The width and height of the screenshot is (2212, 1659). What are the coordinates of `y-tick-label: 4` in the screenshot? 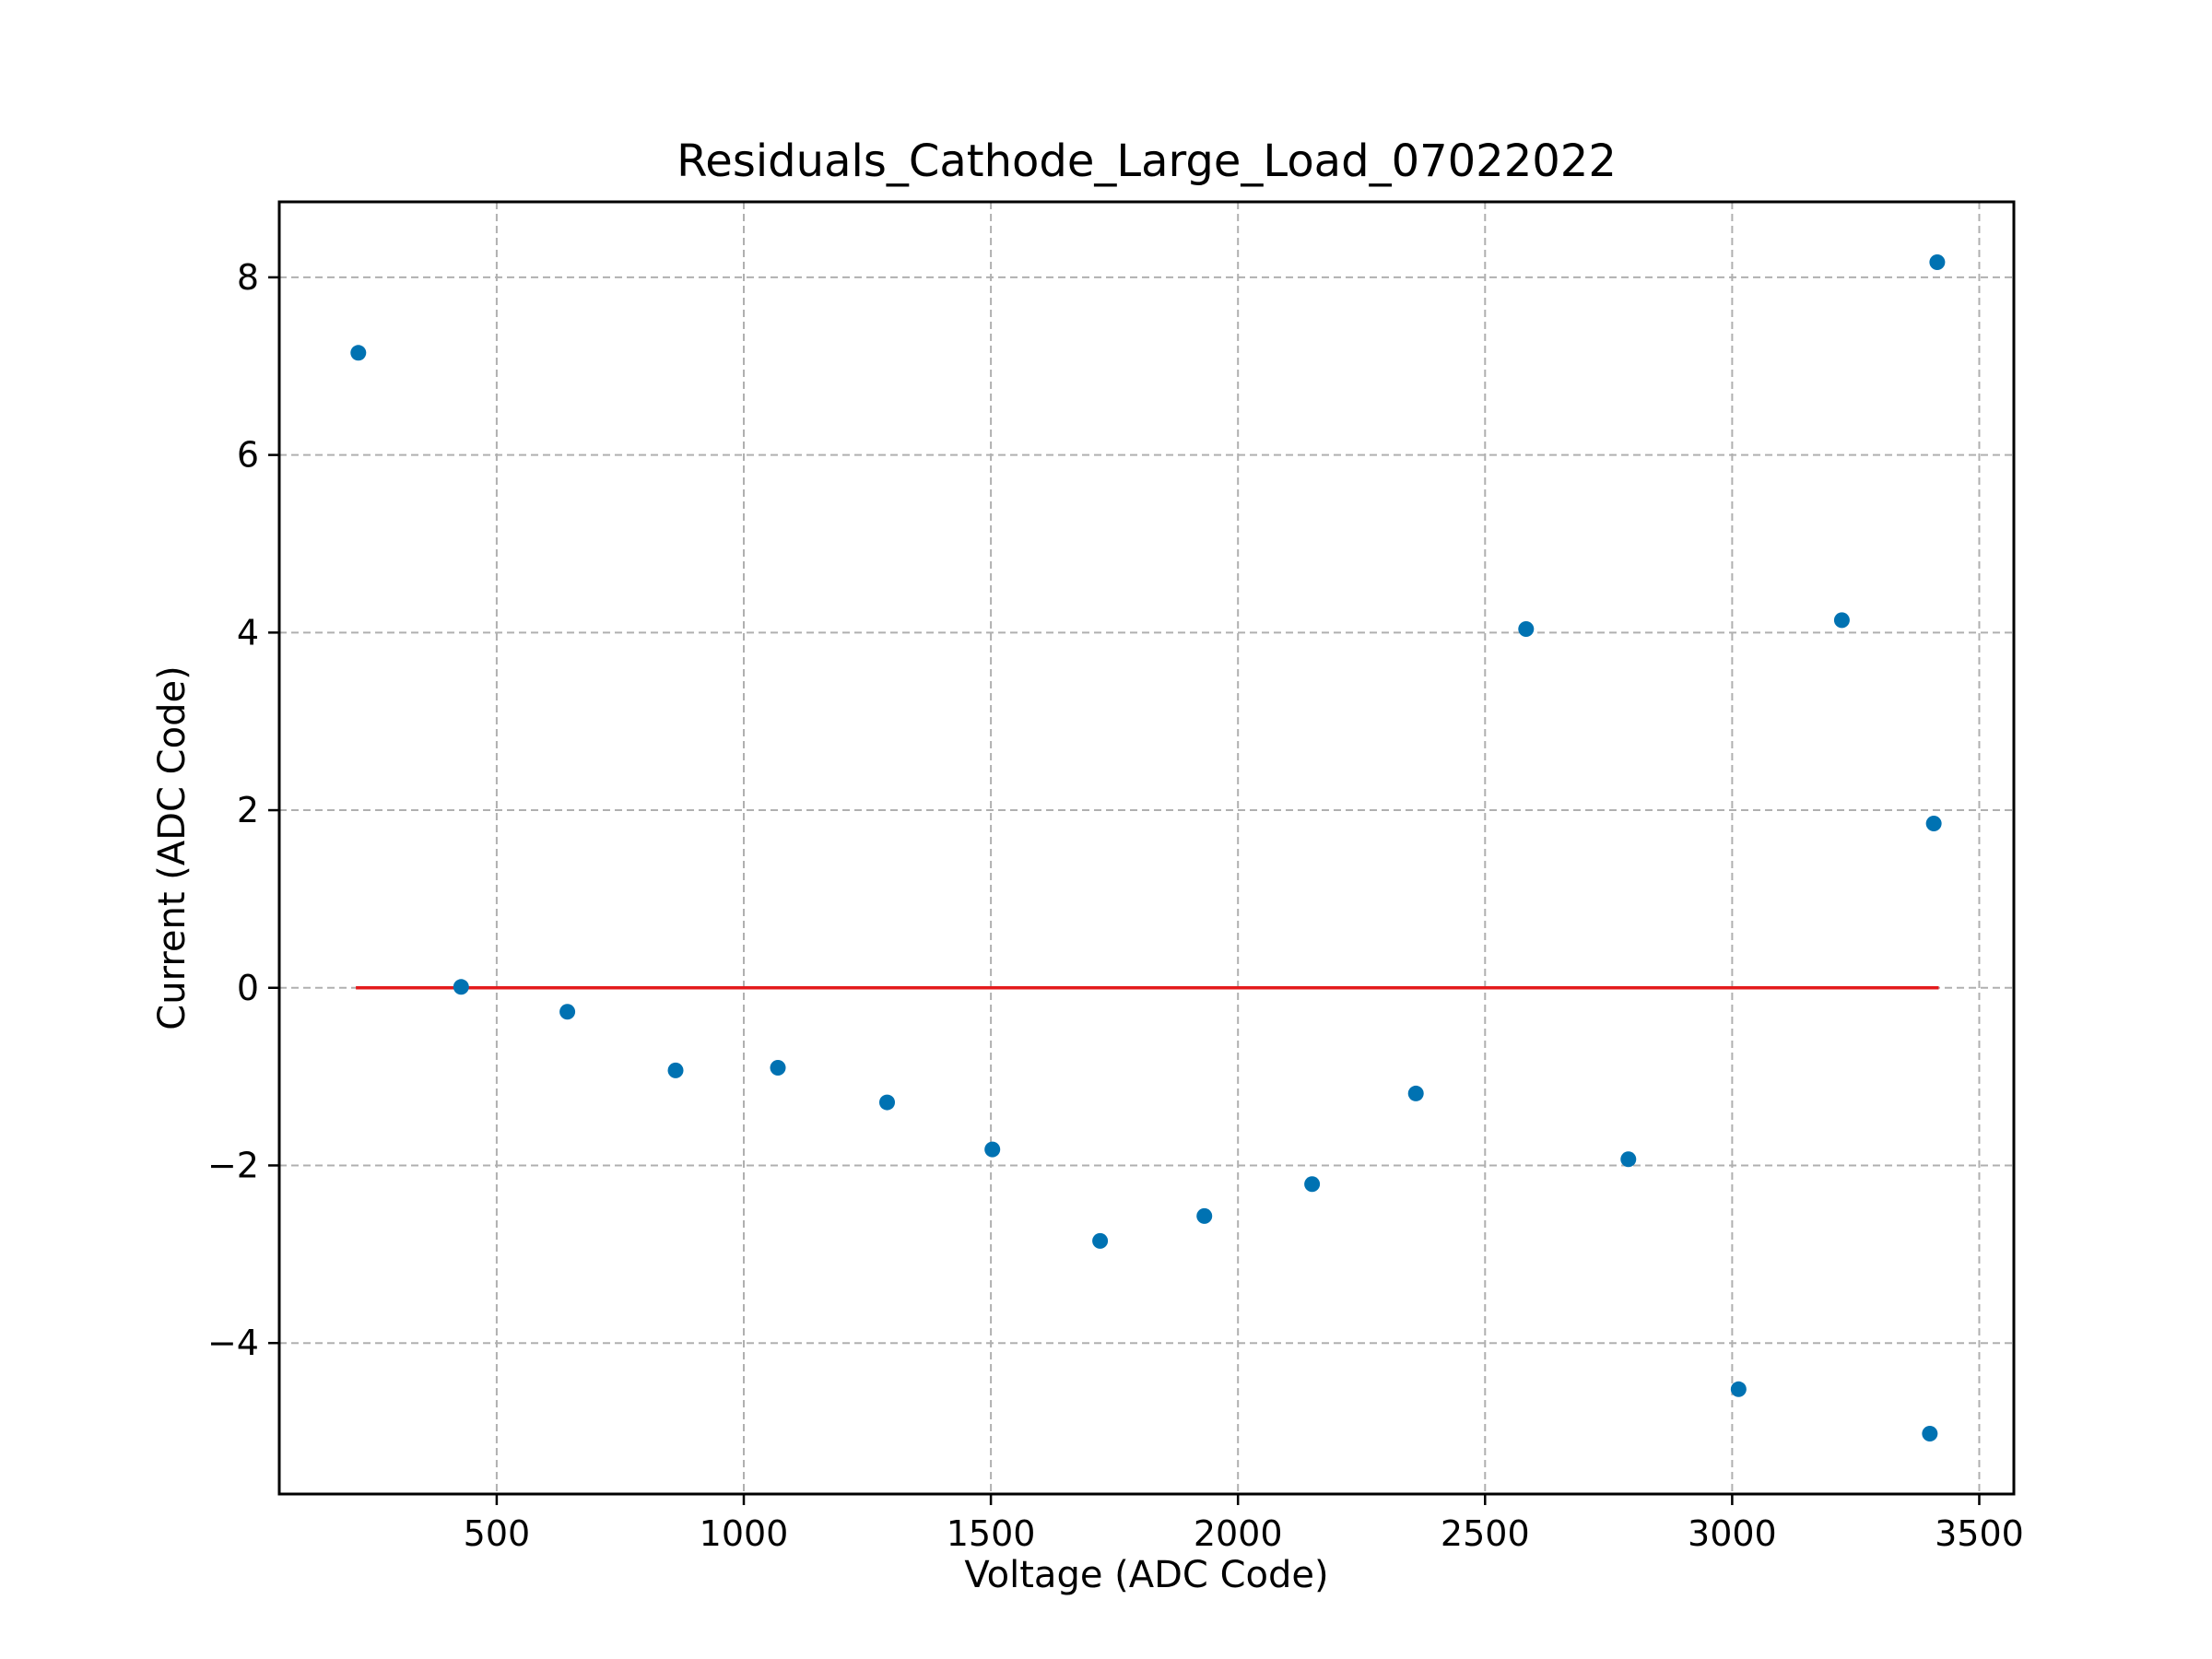 It's located at (248, 632).